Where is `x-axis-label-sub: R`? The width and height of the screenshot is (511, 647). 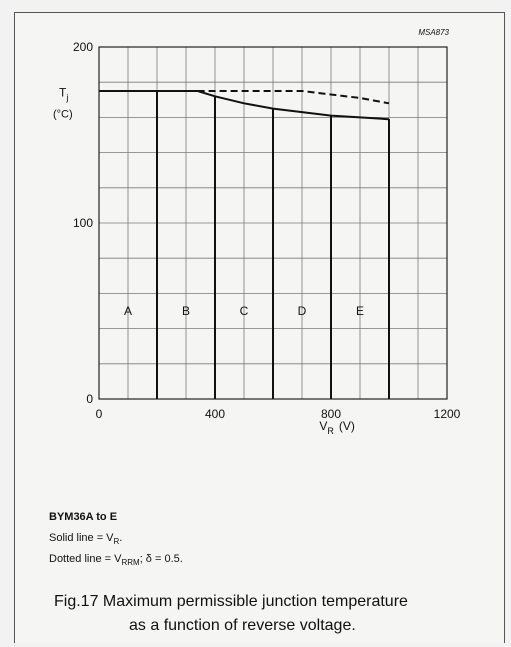
x-axis-label-sub: R is located at coordinates (330, 431).